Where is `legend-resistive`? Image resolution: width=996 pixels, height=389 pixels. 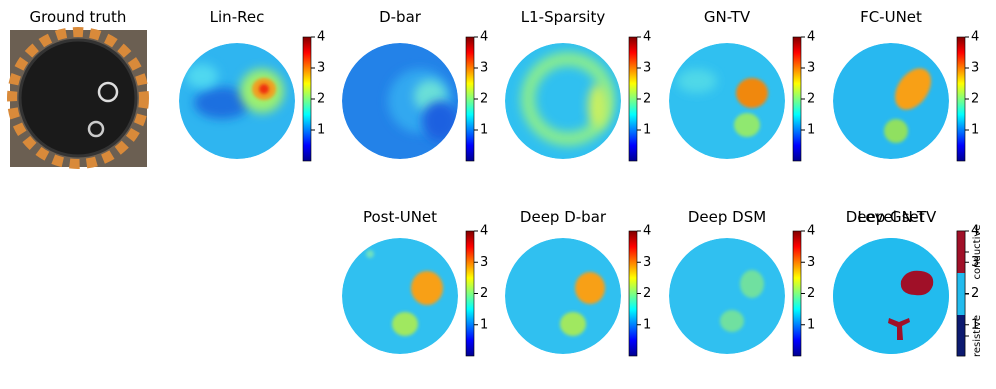 legend-resistive is located at coordinates (961, 335).